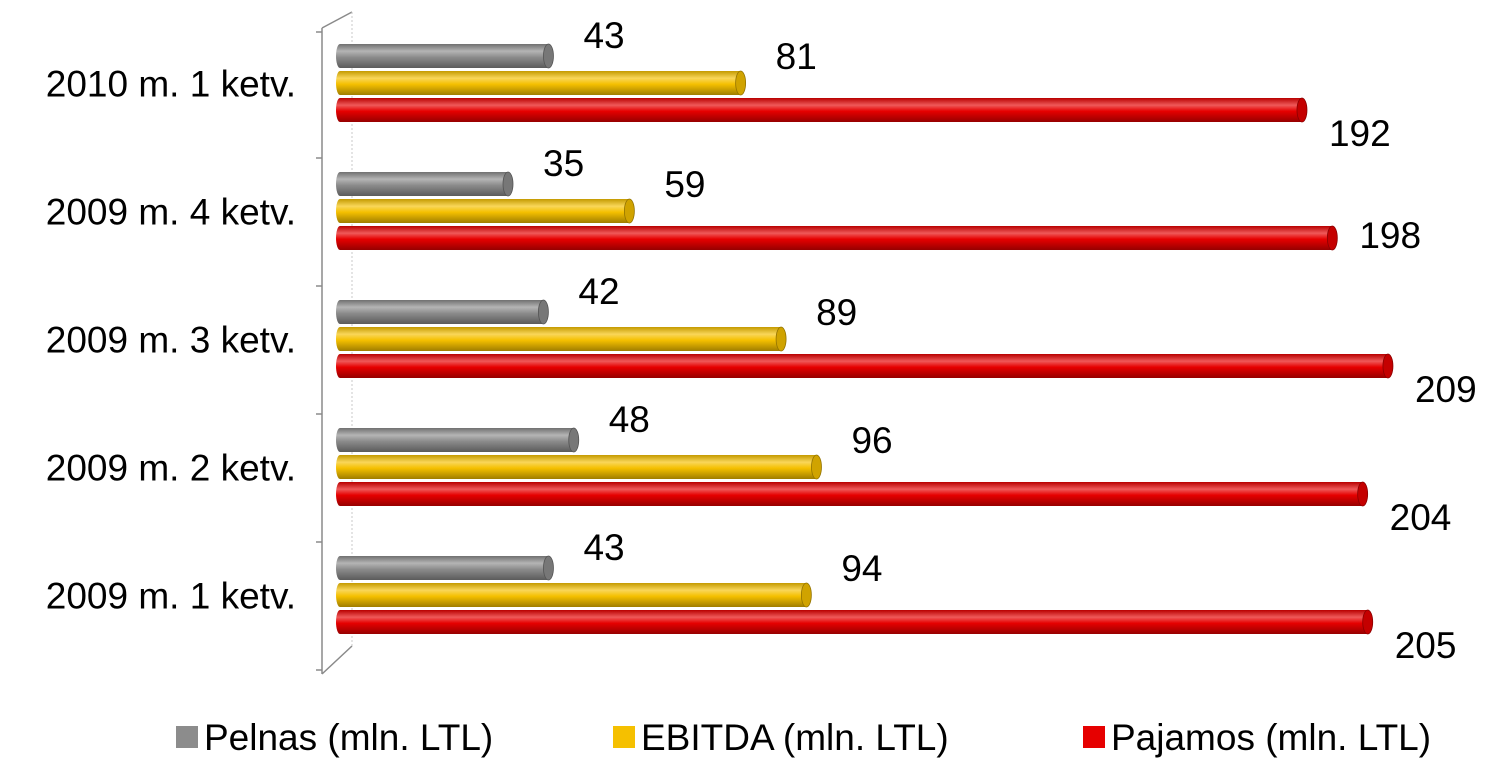 The width and height of the screenshot is (1496, 772). Describe the element at coordinates (171, 468) in the screenshot. I see `category-label: 2009 m. 2 ketv.` at that location.